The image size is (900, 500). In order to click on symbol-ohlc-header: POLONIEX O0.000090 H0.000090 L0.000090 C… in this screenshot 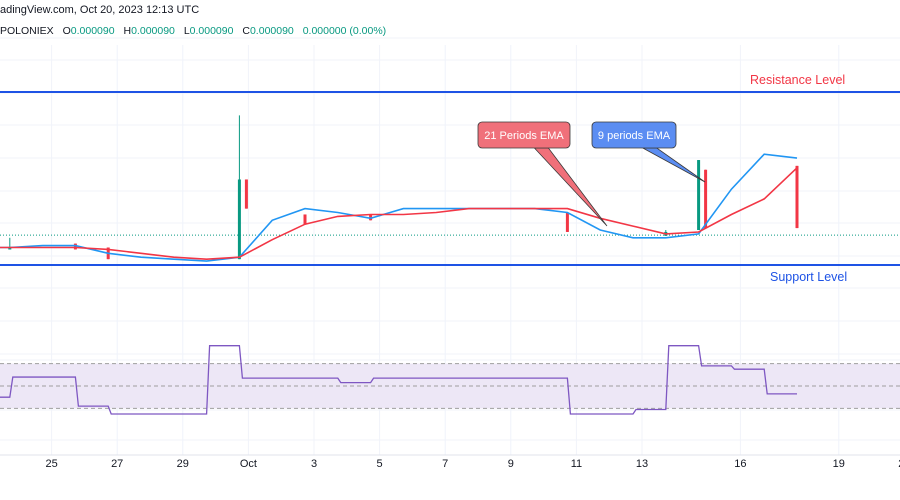, I will do `click(193, 31)`.